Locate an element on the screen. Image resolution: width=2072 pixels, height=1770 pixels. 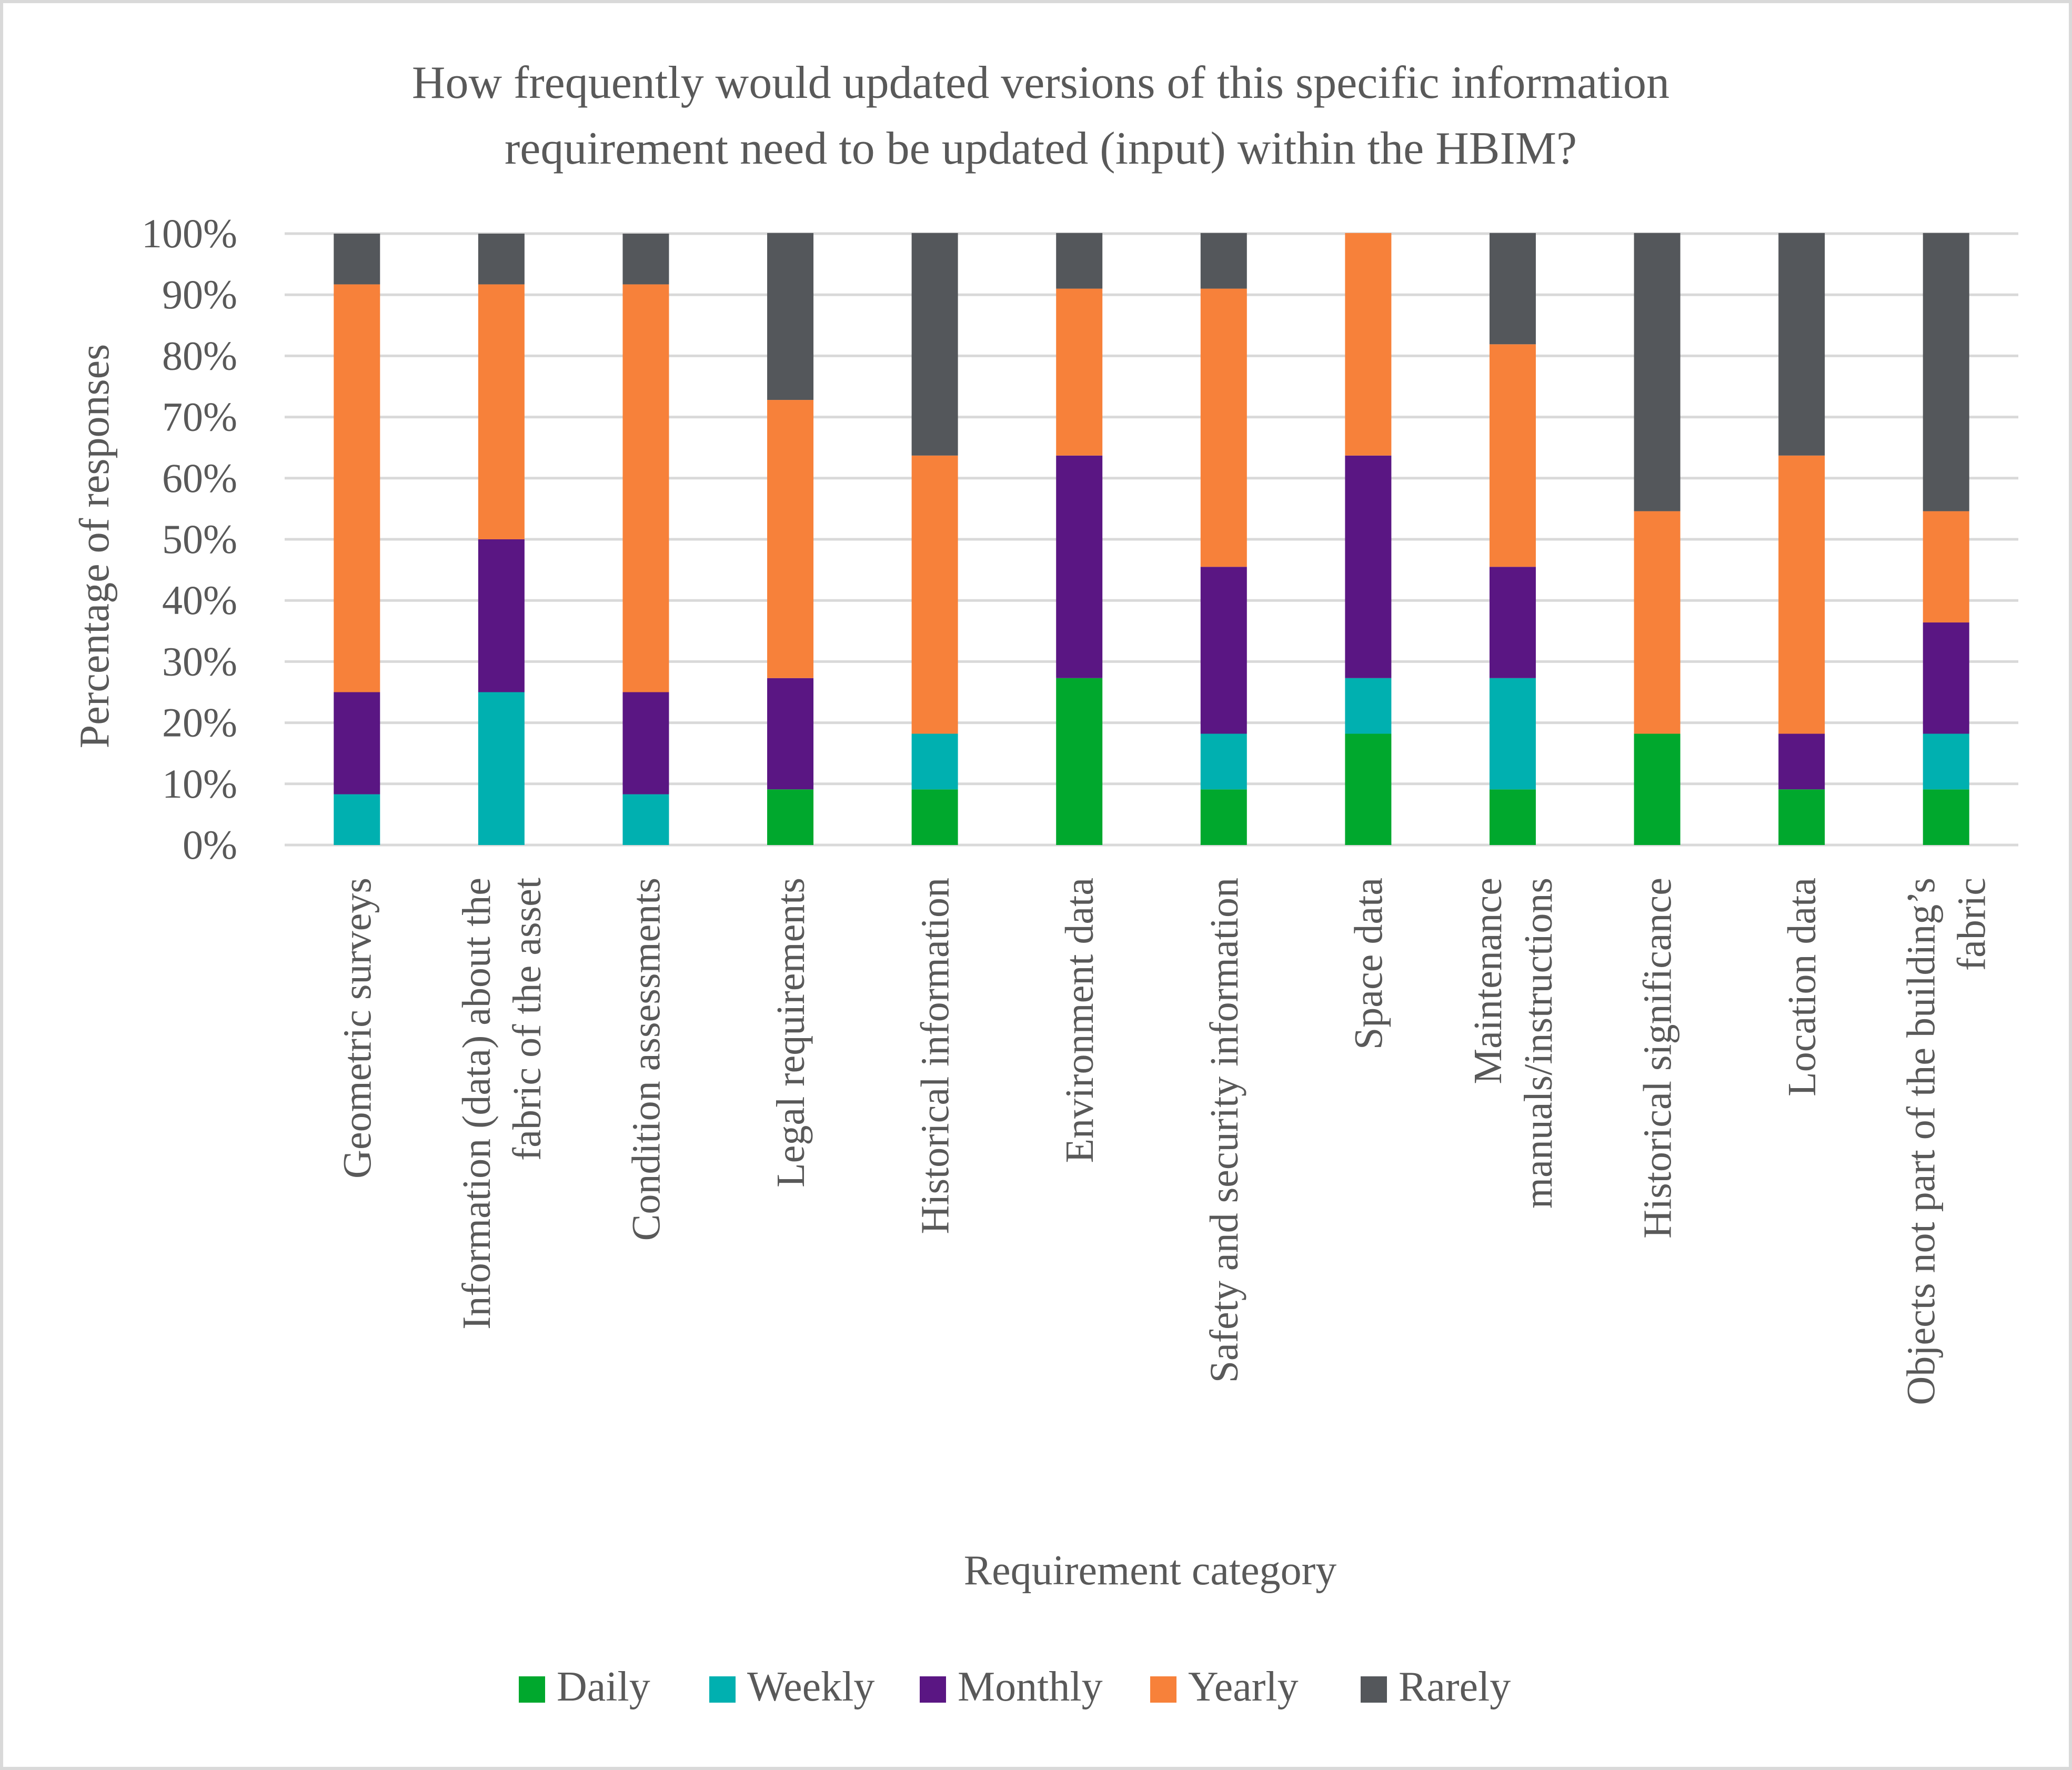
legend-item-yearly: Yearly is located at coordinates (1224, 1687).